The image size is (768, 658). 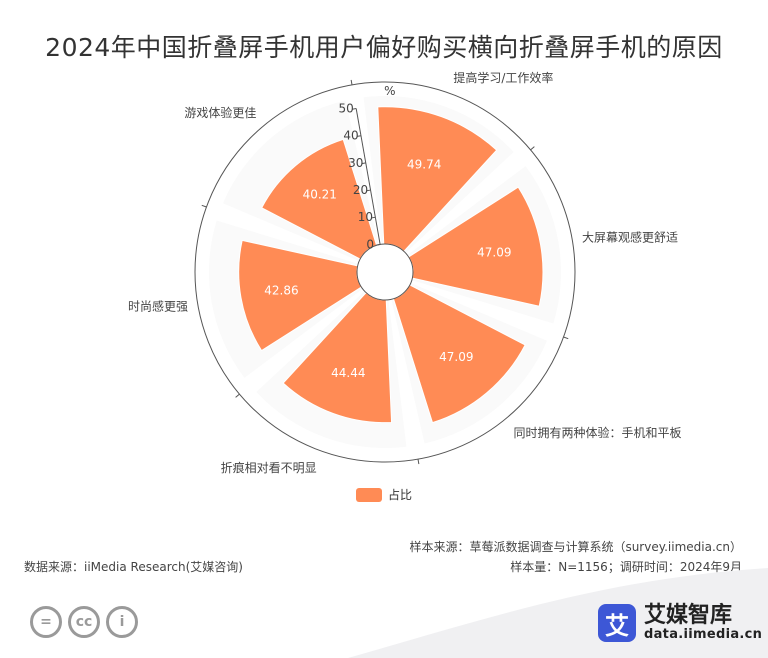 I want to click on category-label: 同时拥有两种体验：手机和平板, so click(x=598, y=432).